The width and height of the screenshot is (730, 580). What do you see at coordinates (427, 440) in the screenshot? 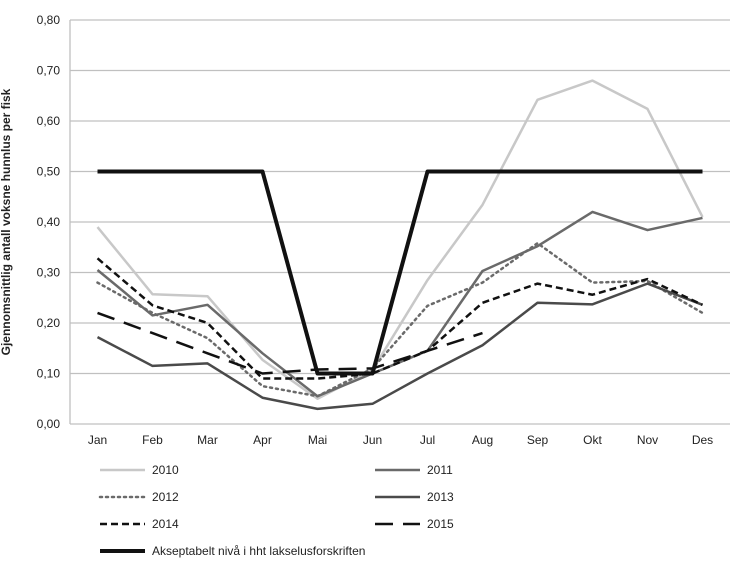
I see `x-tick-label: Jul` at bounding box center [427, 440].